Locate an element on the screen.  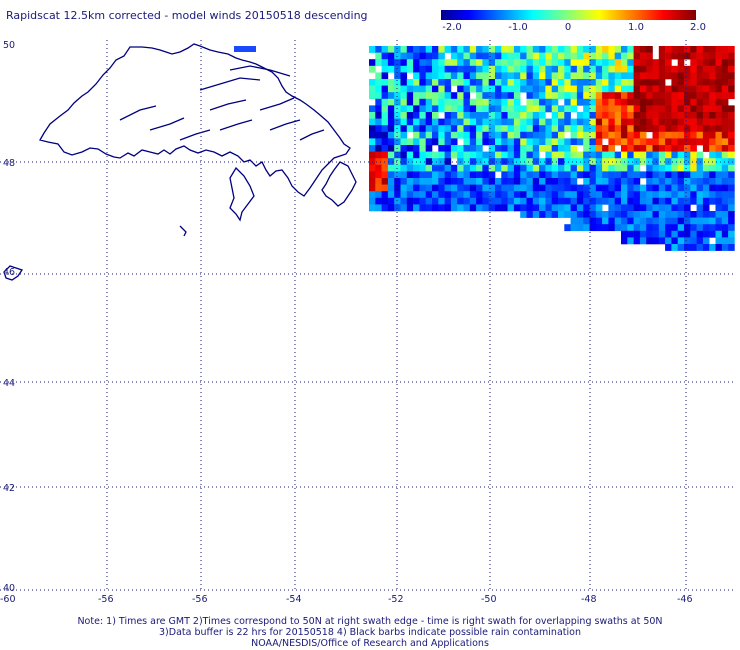
inlet is located at coordinates (285, 125).